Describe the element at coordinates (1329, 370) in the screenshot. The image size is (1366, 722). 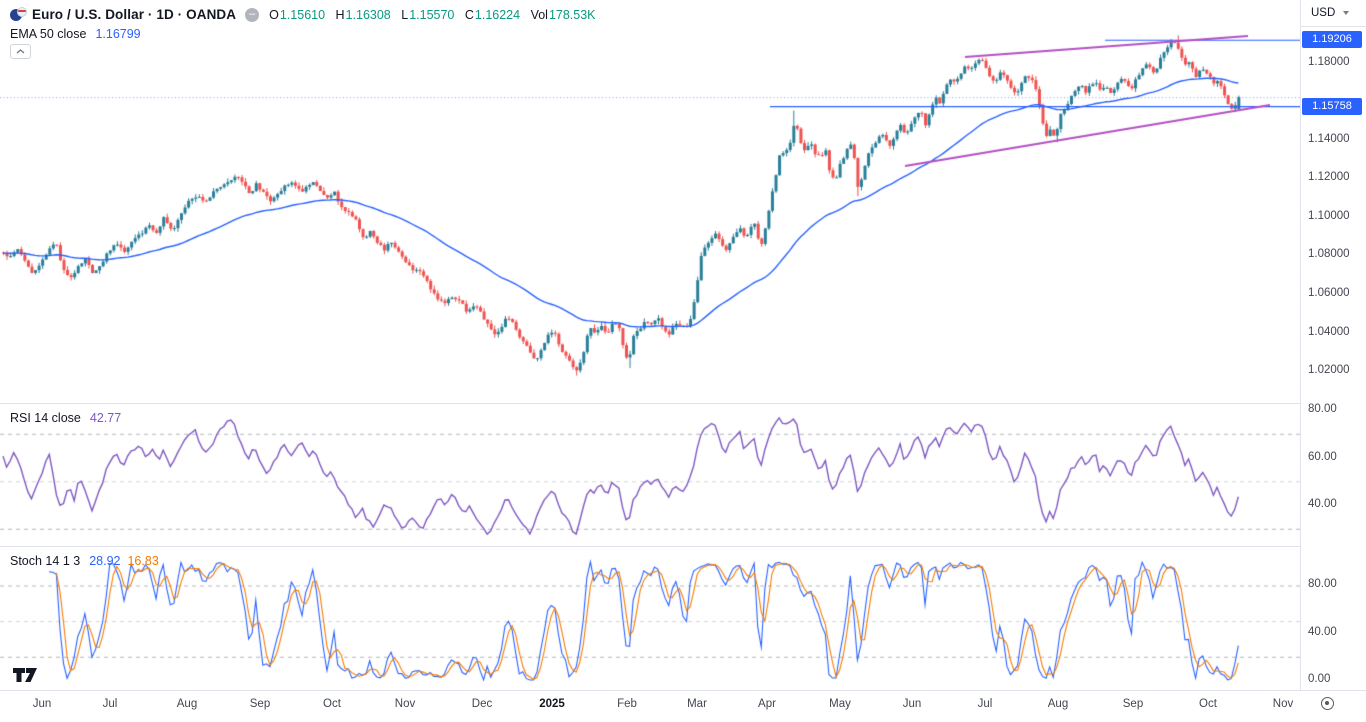
I see `price-tick-label: 1.02000` at that location.